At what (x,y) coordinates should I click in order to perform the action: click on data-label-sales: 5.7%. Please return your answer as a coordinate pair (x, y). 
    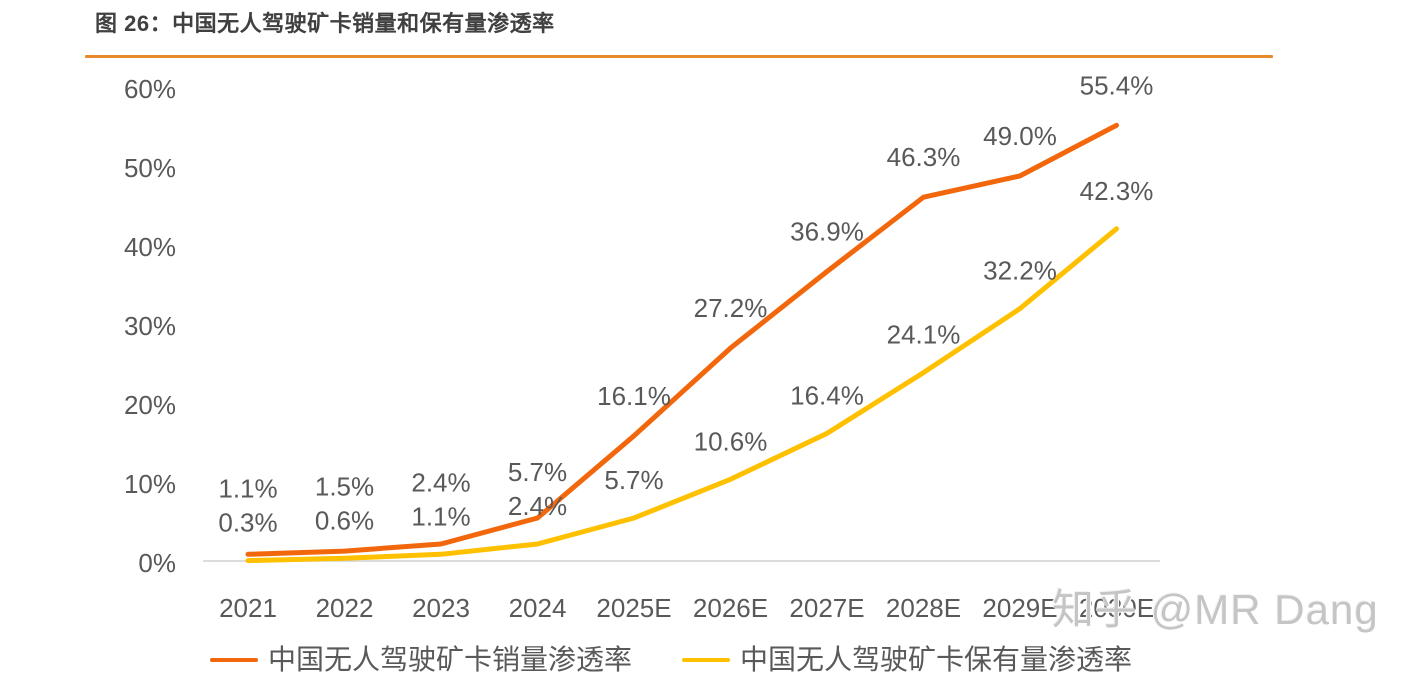
    Looking at the image, I should click on (537, 472).